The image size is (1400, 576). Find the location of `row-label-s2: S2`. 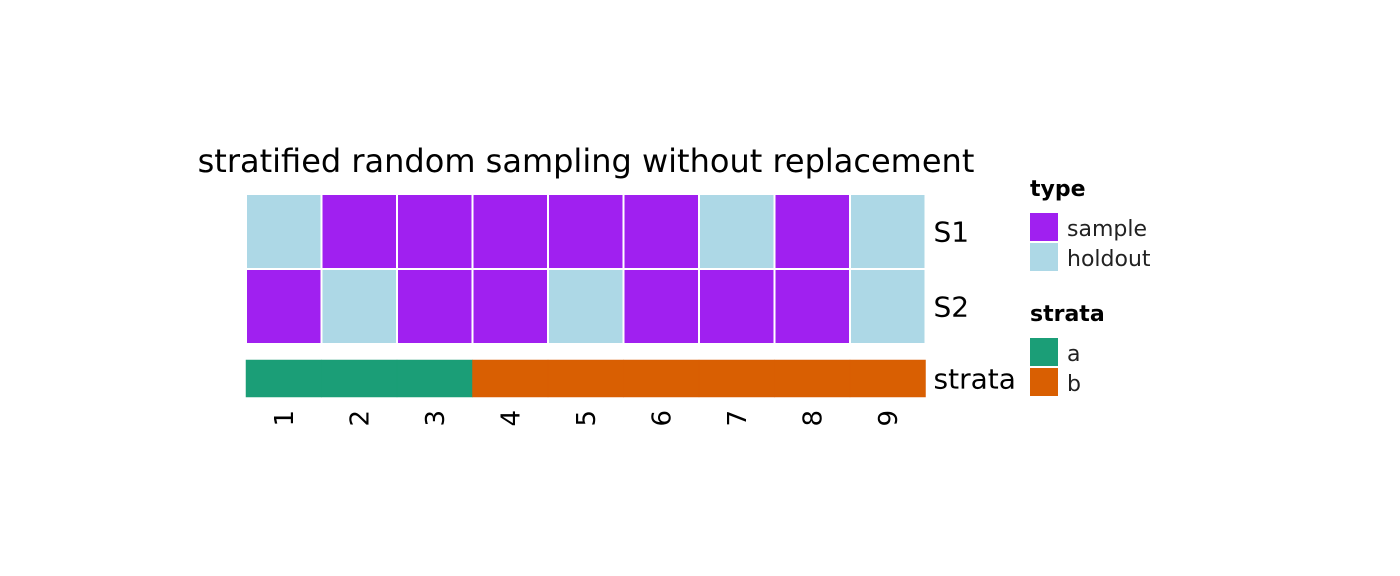

row-label-s2: S2 is located at coordinates (952, 307).